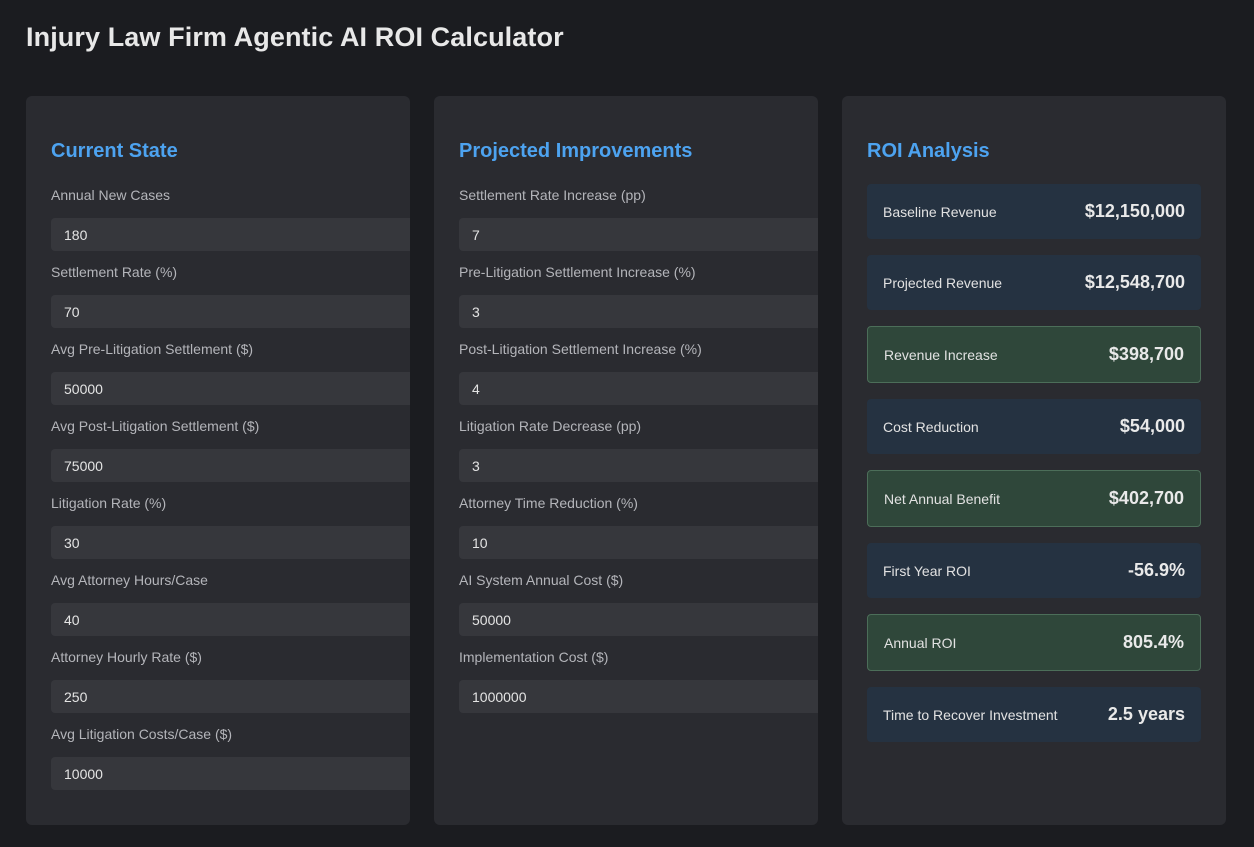 The image size is (1254, 847). What do you see at coordinates (230, 696) in the screenshot?
I see `attorney-hourly-rate-input` at bounding box center [230, 696].